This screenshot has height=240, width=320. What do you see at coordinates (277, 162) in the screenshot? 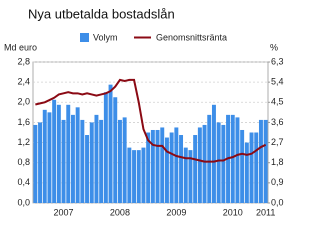
I see `y2-tick-label: 1,8` at bounding box center [277, 162].